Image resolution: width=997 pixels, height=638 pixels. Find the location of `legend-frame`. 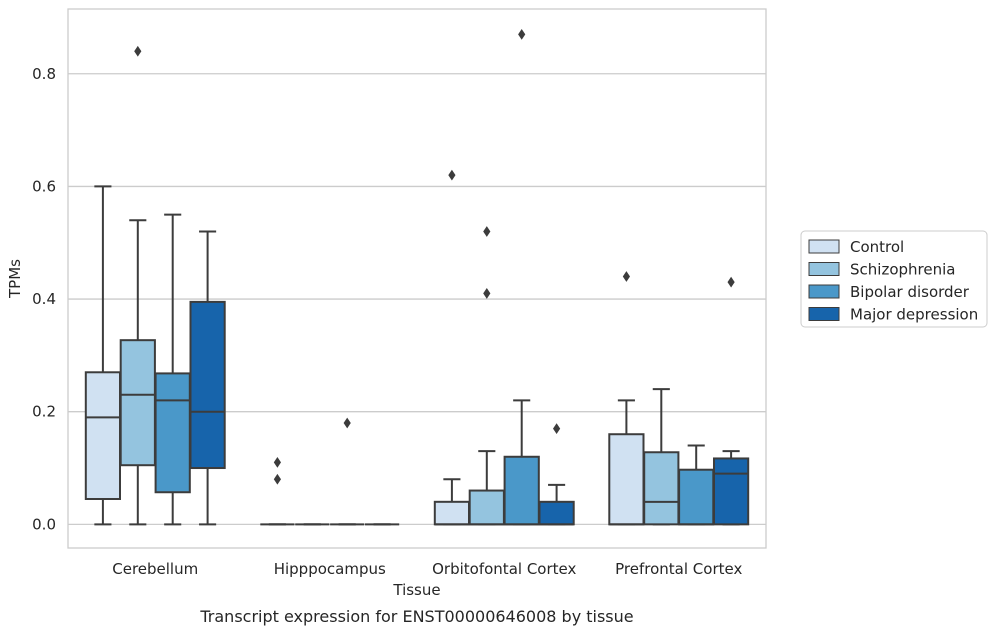

legend-frame is located at coordinates (894, 279).